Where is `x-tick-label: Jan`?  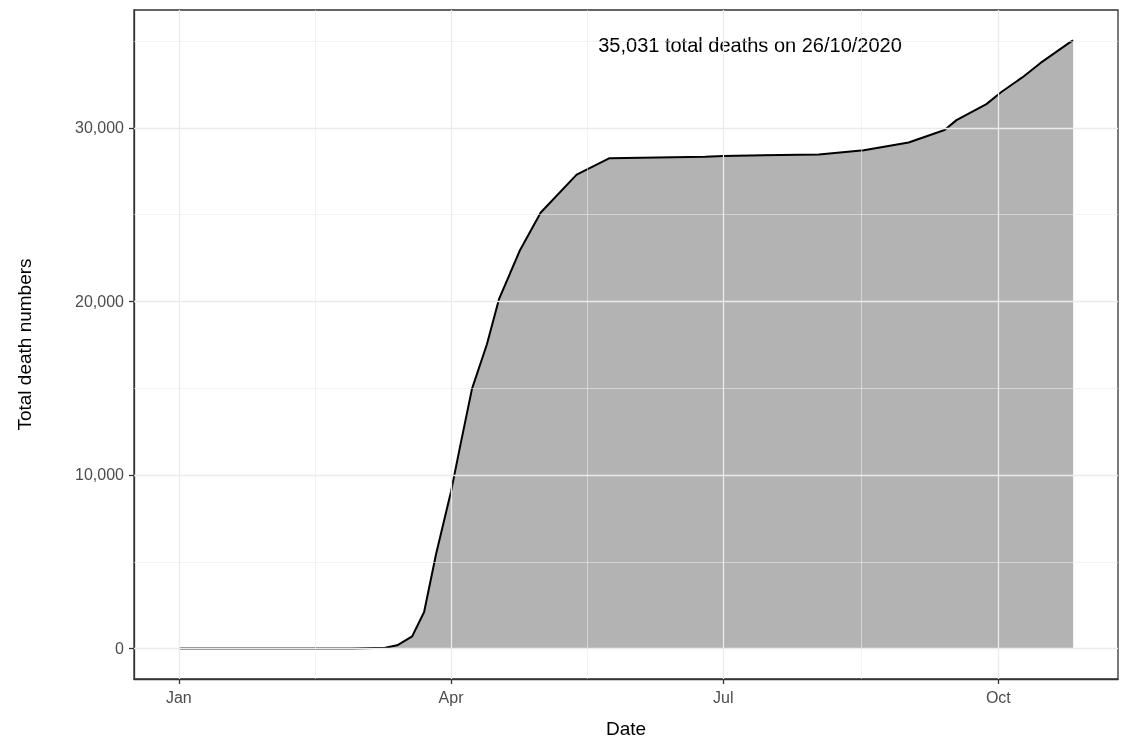 x-tick-label: Jan is located at coordinates (178, 697).